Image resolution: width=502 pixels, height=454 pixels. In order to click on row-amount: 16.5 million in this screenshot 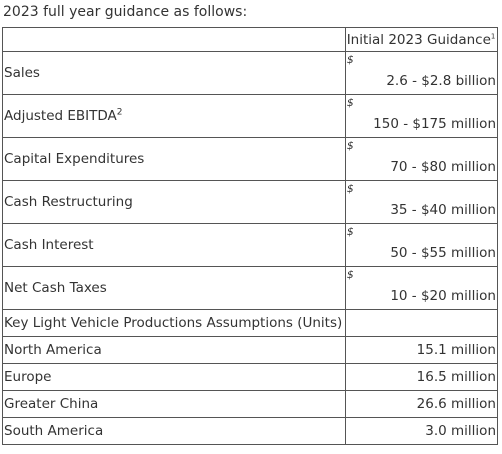, I will do `click(456, 377)`.